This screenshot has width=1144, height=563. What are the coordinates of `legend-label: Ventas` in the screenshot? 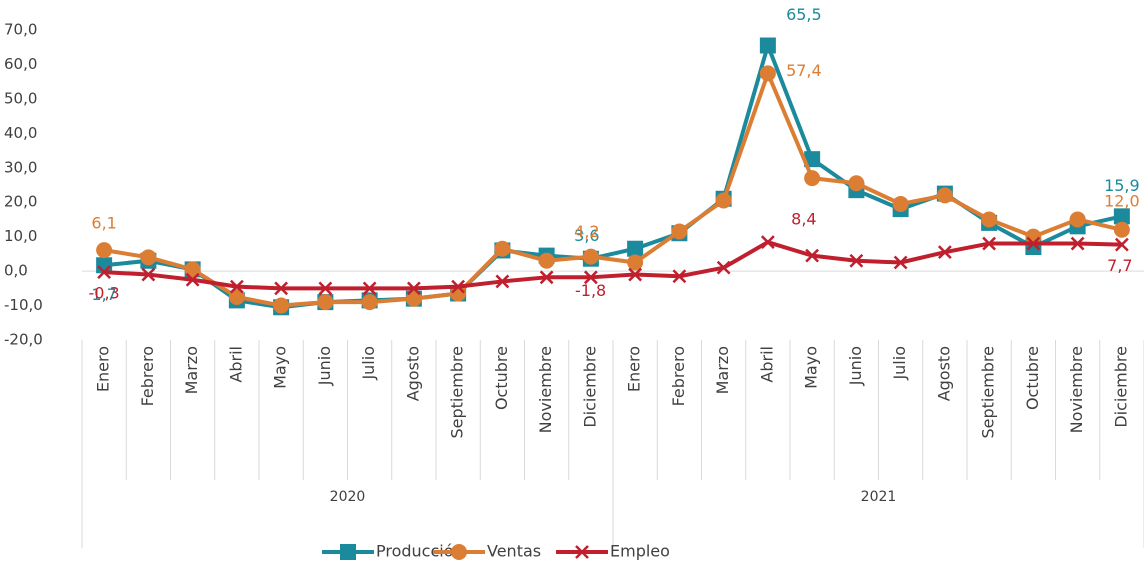 It's located at (514, 551).